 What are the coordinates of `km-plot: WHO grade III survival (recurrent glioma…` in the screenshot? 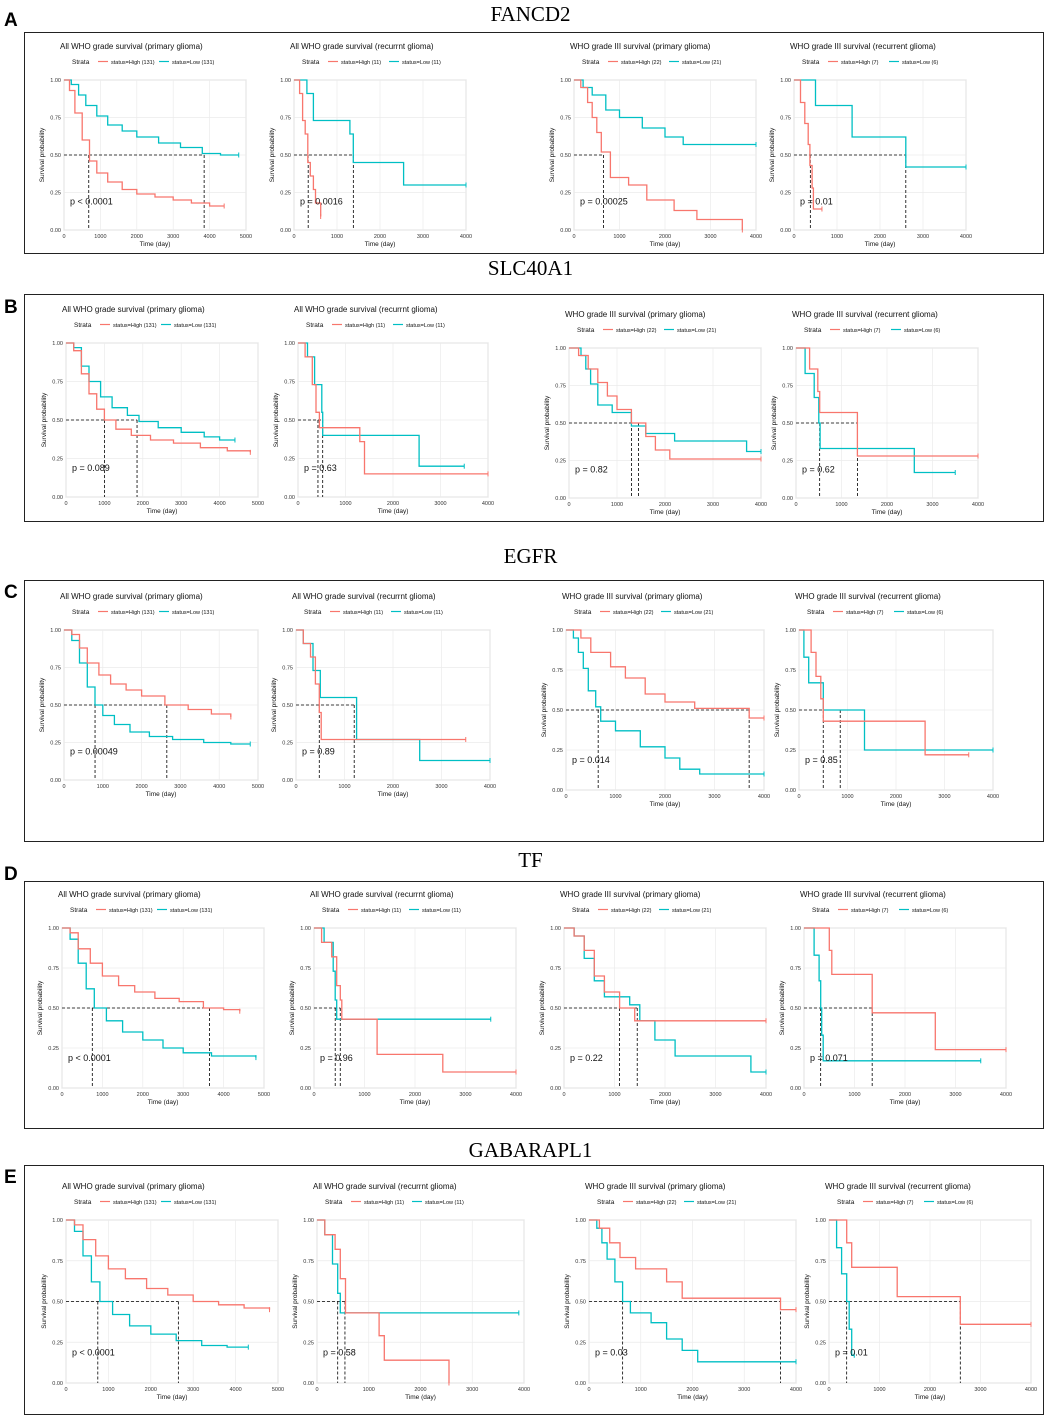 It's located at (877, 413).